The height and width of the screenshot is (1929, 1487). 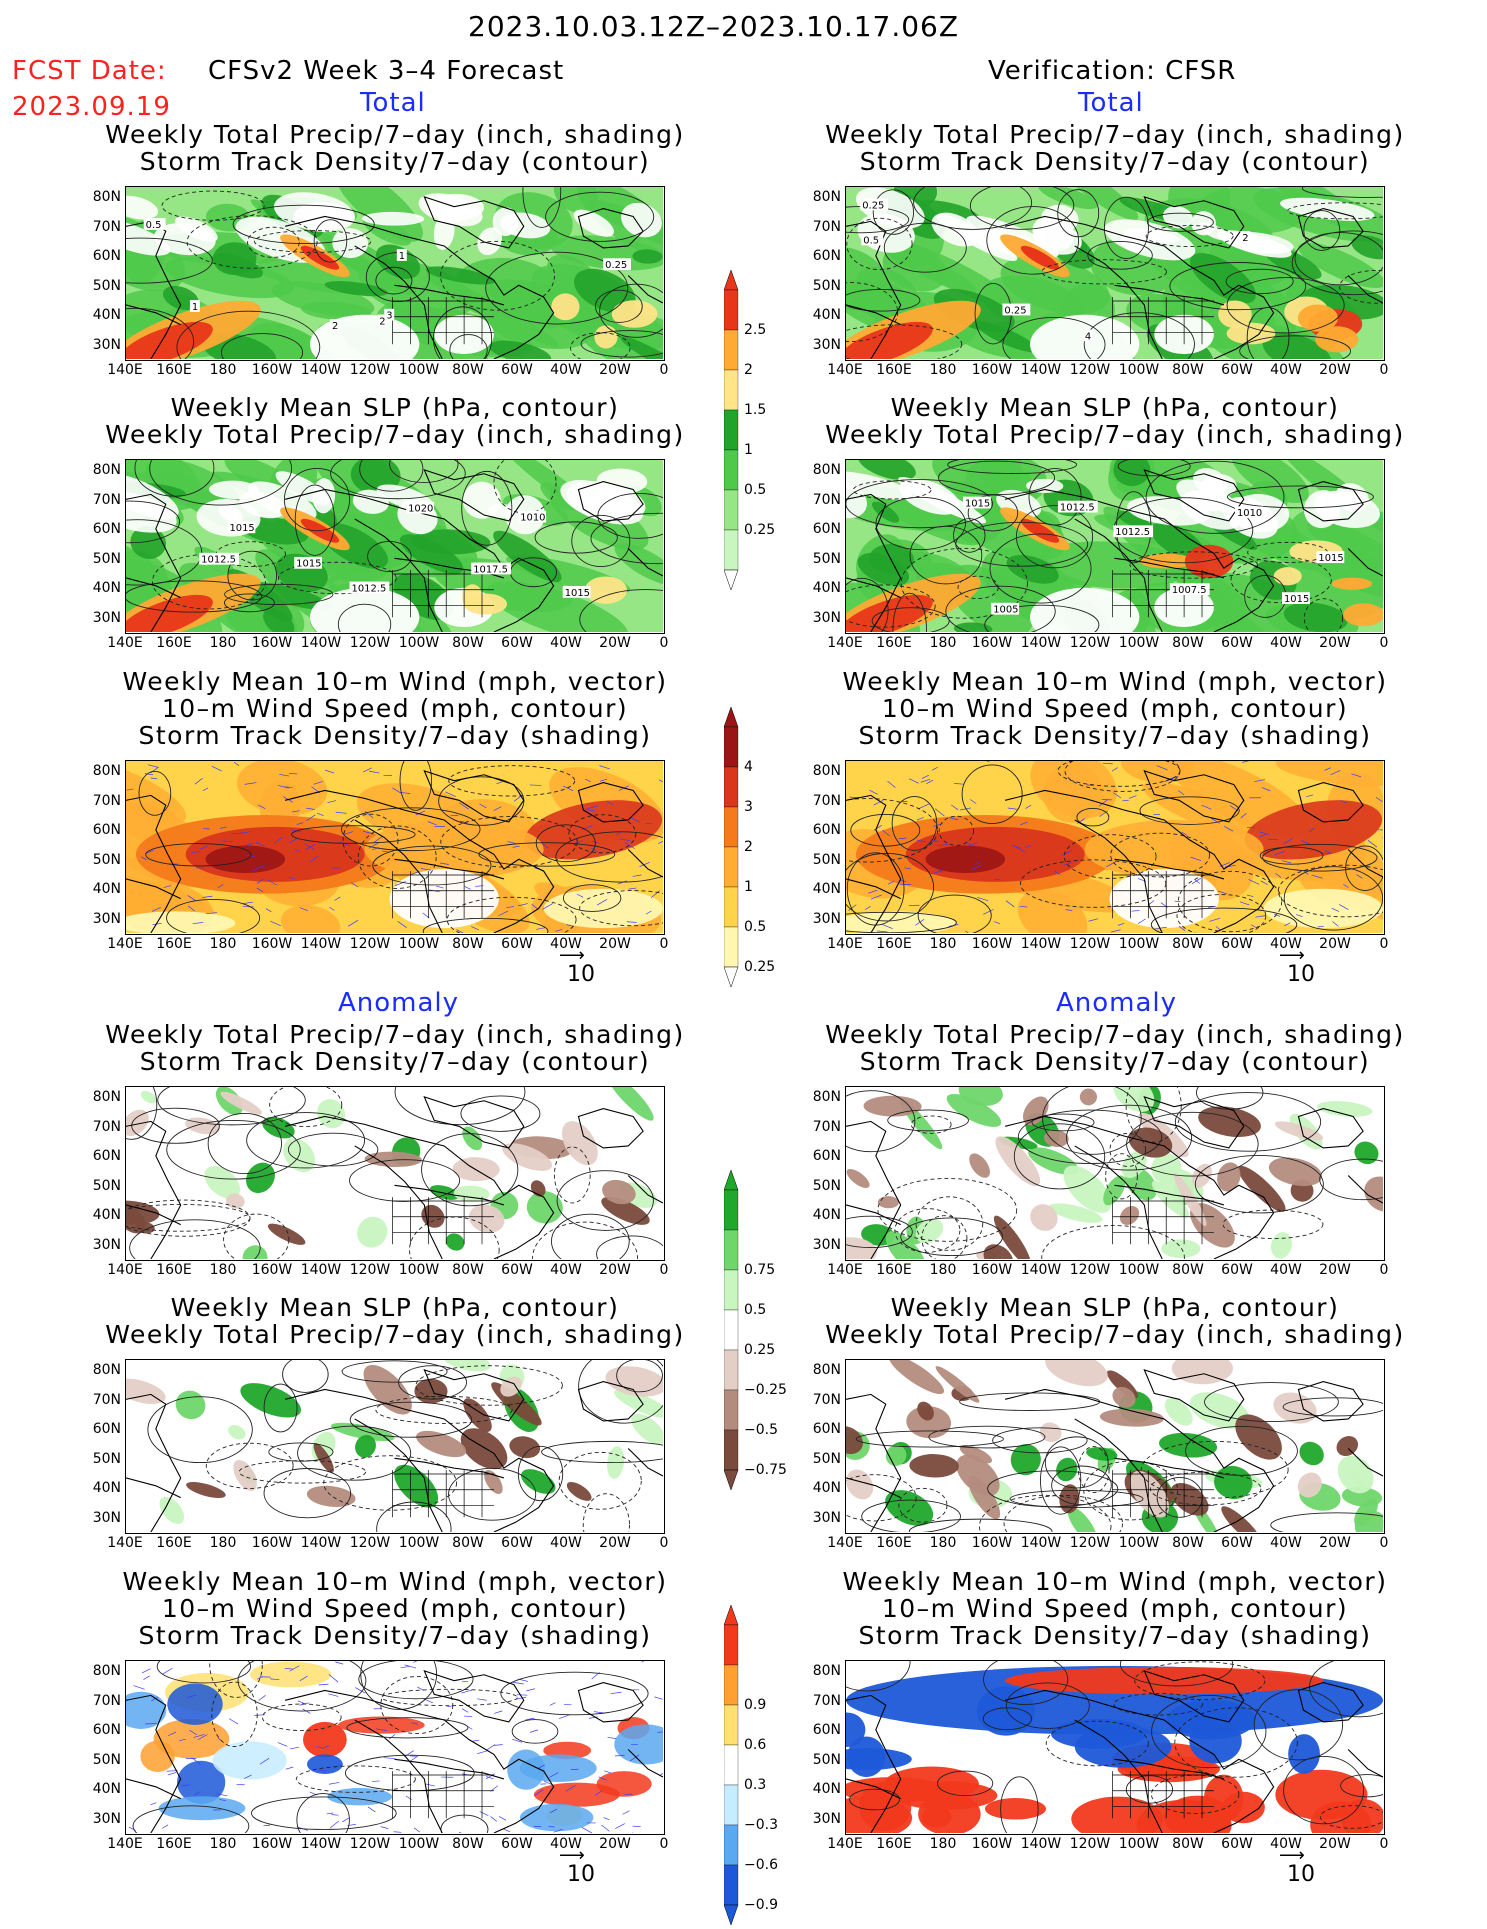 What do you see at coordinates (759, 1270) in the screenshot?
I see `precip-anom-colorbar-label: 0.75` at bounding box center [759, 1270].